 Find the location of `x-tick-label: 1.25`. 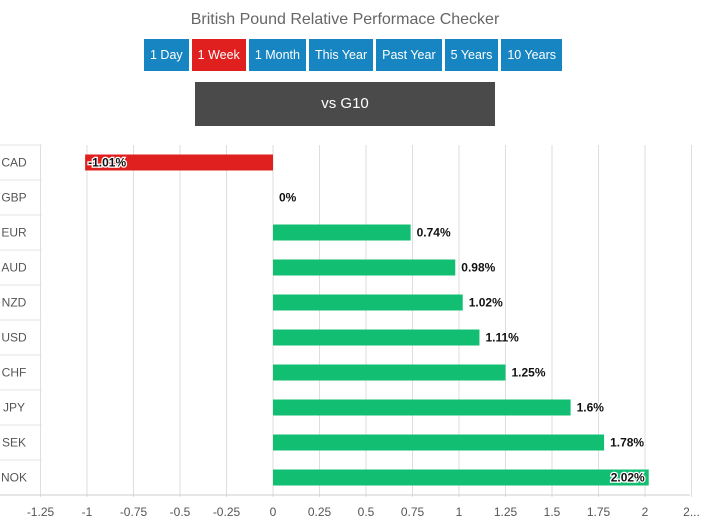

x-tick-label: 1.25 is located at coordinates (506, 512).